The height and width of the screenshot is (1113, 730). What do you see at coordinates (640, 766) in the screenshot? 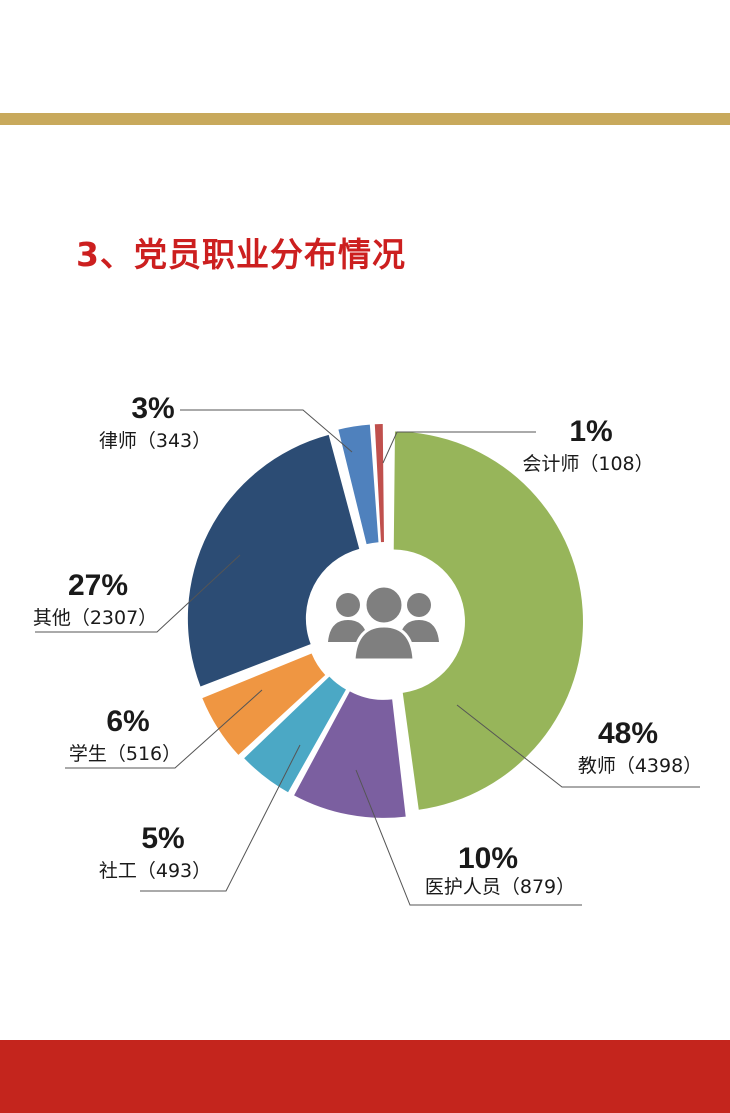
I see `category-label-教师: 教师（4398）` at bounding box center [640, 766].